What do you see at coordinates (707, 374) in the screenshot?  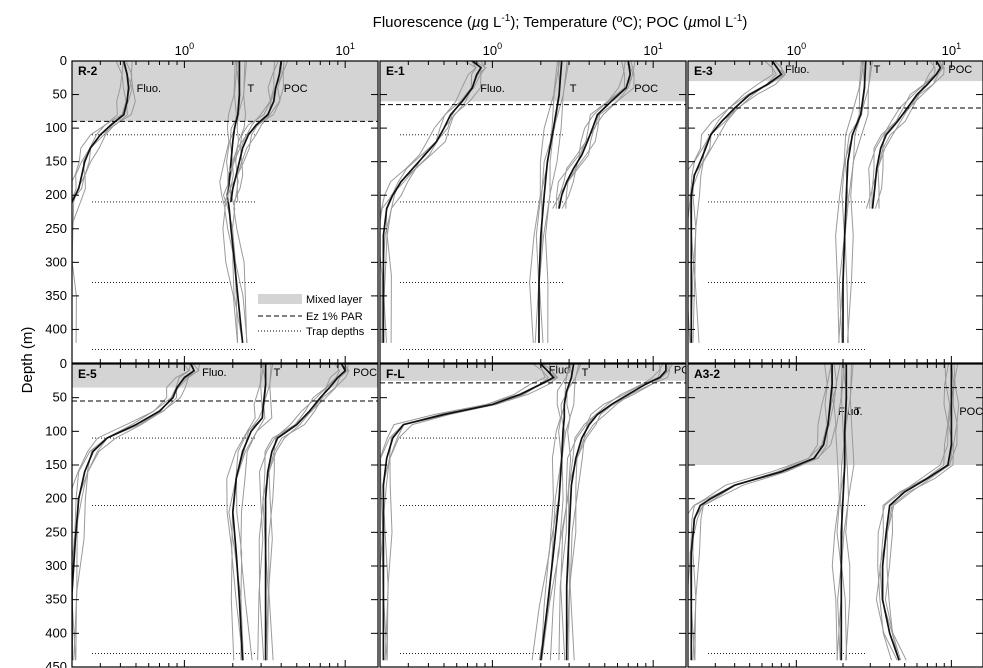 I see `station-label: A3-2` at bounding box center [707, 374].